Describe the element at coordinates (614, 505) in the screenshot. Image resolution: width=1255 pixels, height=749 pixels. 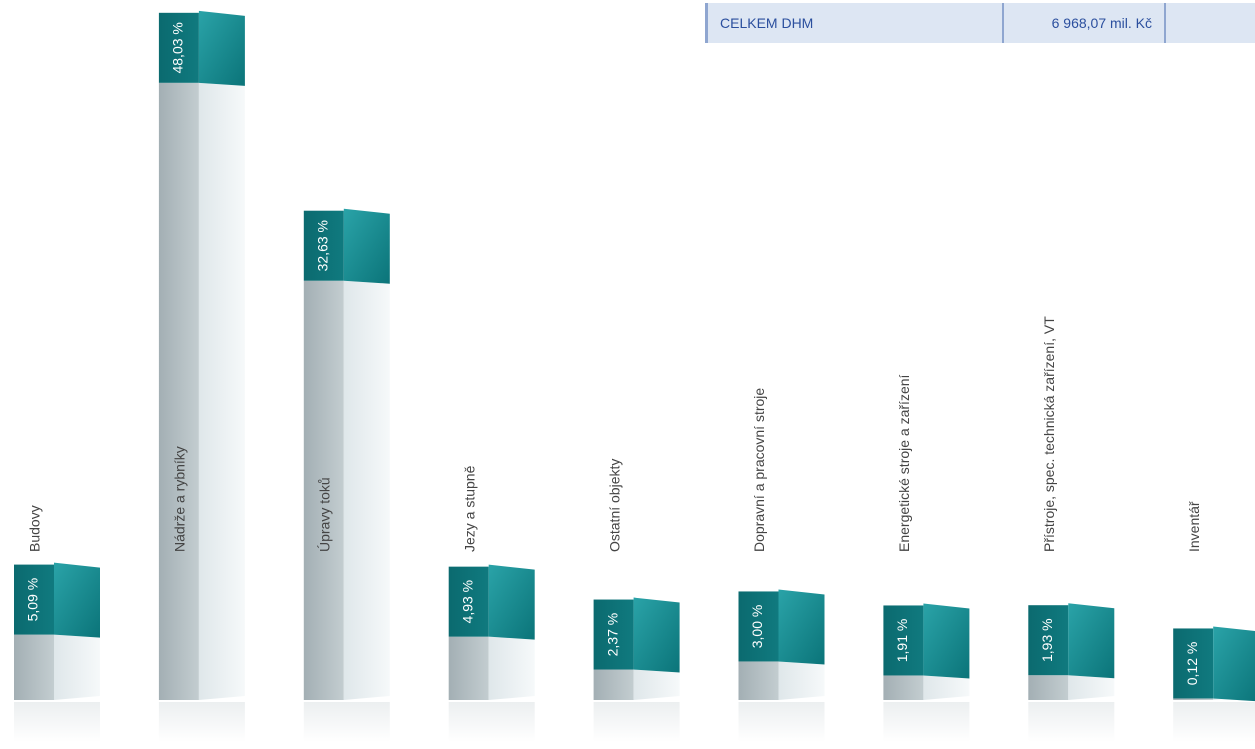
I see `category-label: Ostatní objekty` at that location.